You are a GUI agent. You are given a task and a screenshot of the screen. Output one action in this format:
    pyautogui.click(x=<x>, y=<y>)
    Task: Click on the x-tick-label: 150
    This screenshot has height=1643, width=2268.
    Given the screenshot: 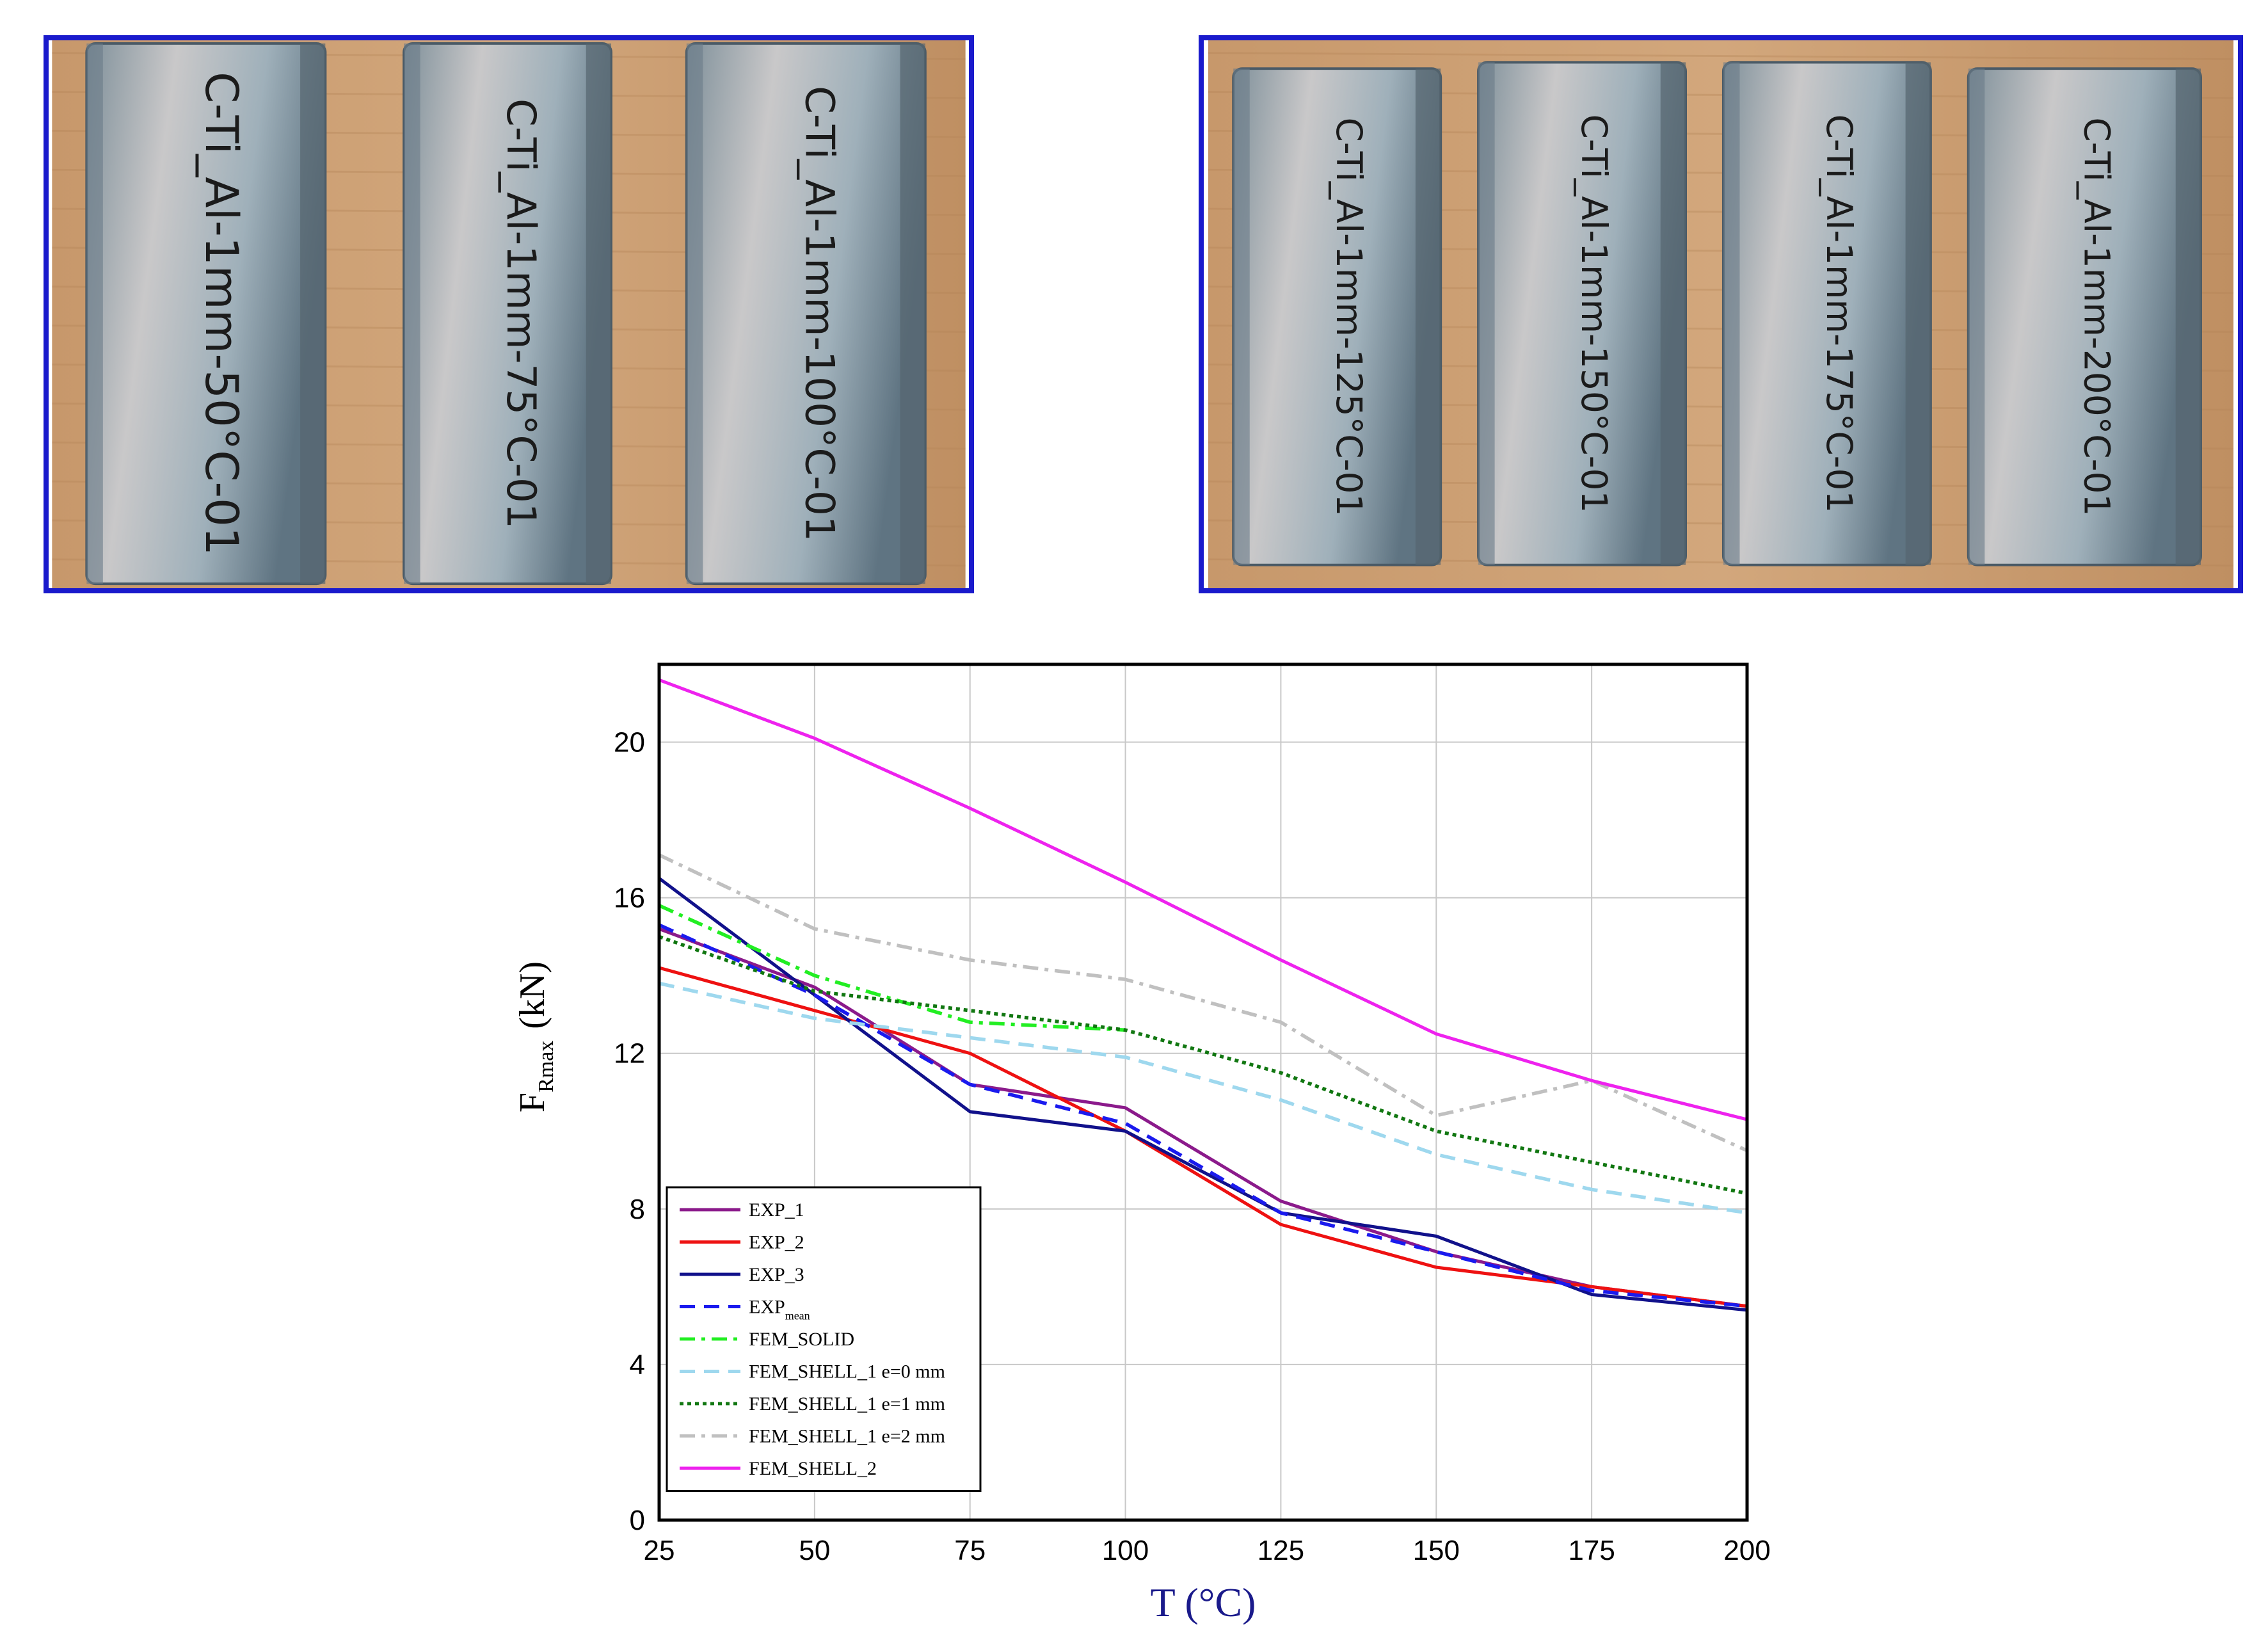 What is the action you would take?
    pyautogui.click(x=1436, y=1550)
    